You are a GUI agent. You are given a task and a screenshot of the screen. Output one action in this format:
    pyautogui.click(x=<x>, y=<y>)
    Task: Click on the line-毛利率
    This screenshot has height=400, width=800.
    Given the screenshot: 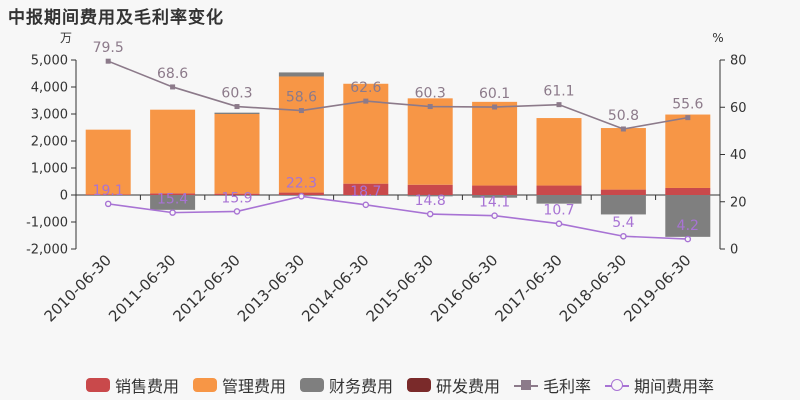 What is the action you would take?
    pyautogui.click(x=397, y=95)
    